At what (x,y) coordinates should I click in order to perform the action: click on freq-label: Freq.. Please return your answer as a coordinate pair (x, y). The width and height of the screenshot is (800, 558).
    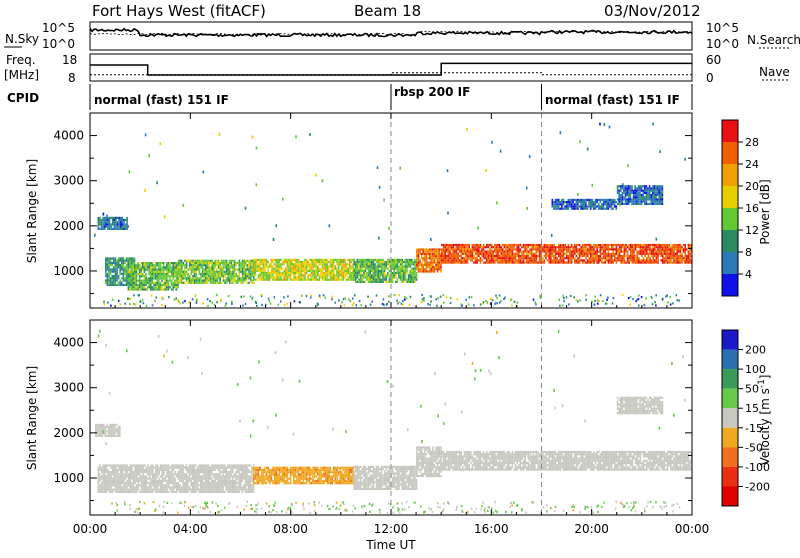
    Looking at the image, I should click on (21, 60).